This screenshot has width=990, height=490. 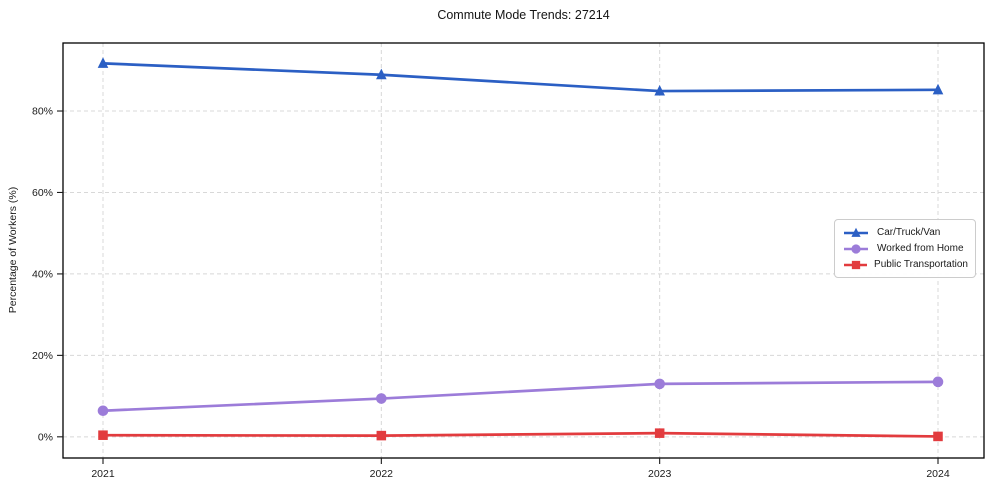 What do you see at coordinates (42, 193) in the screenshot?
I see `y-tick-label: 60%` at bounding box center [42, 193].